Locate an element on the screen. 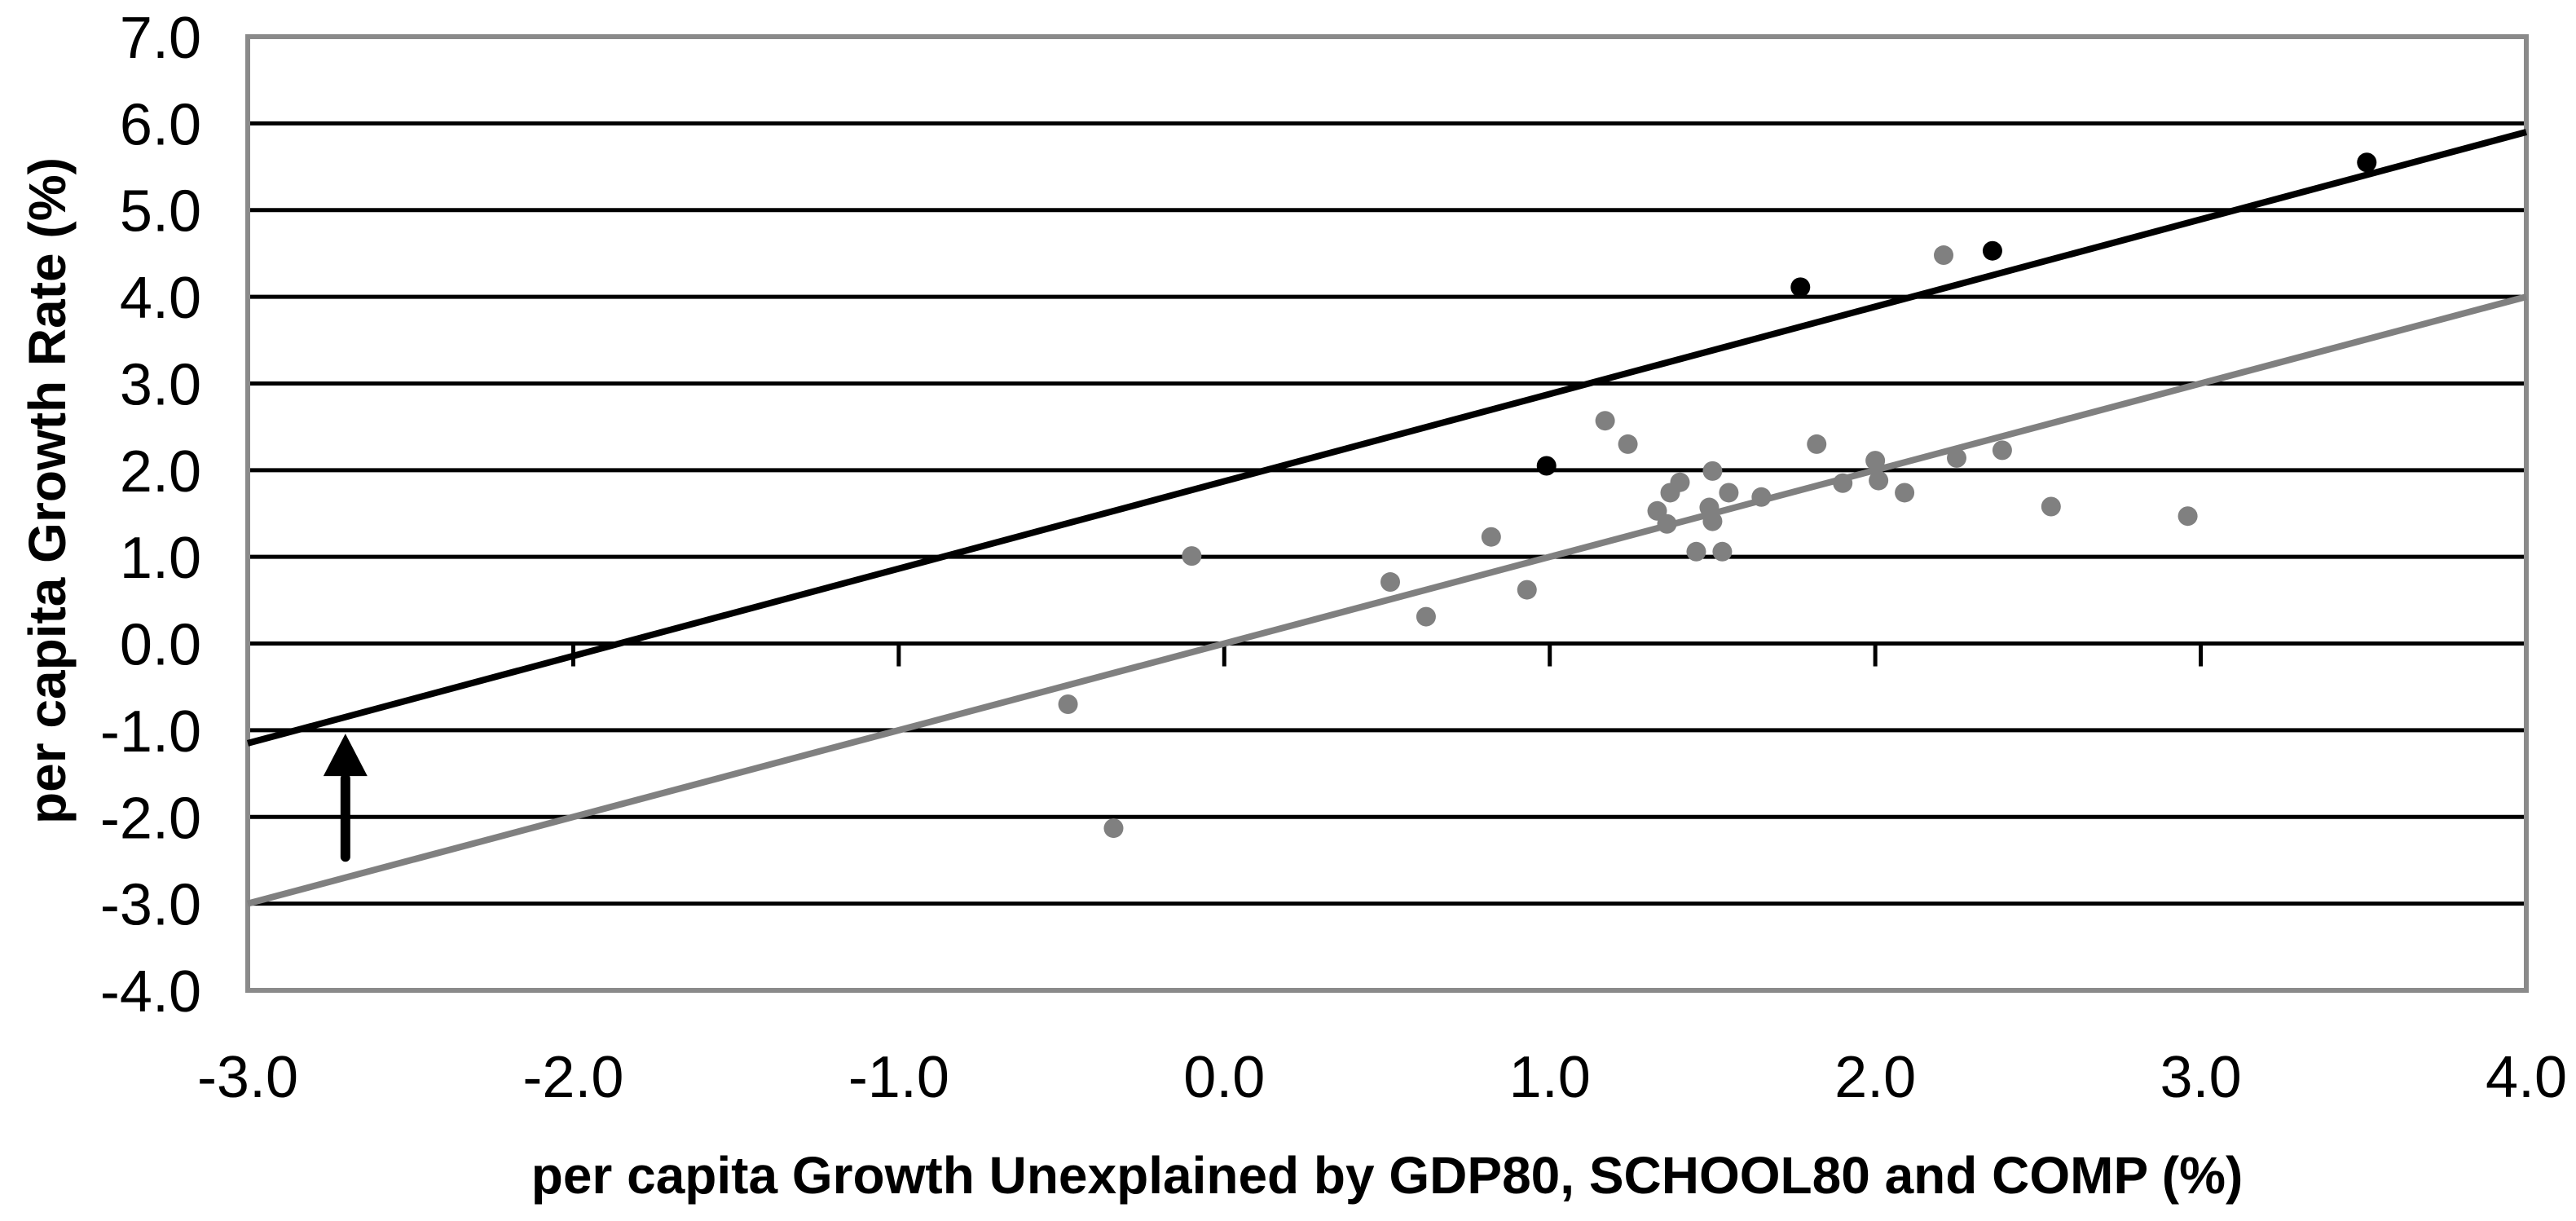  y-tick-label: -2.0 is located at coordinates (150, 818).